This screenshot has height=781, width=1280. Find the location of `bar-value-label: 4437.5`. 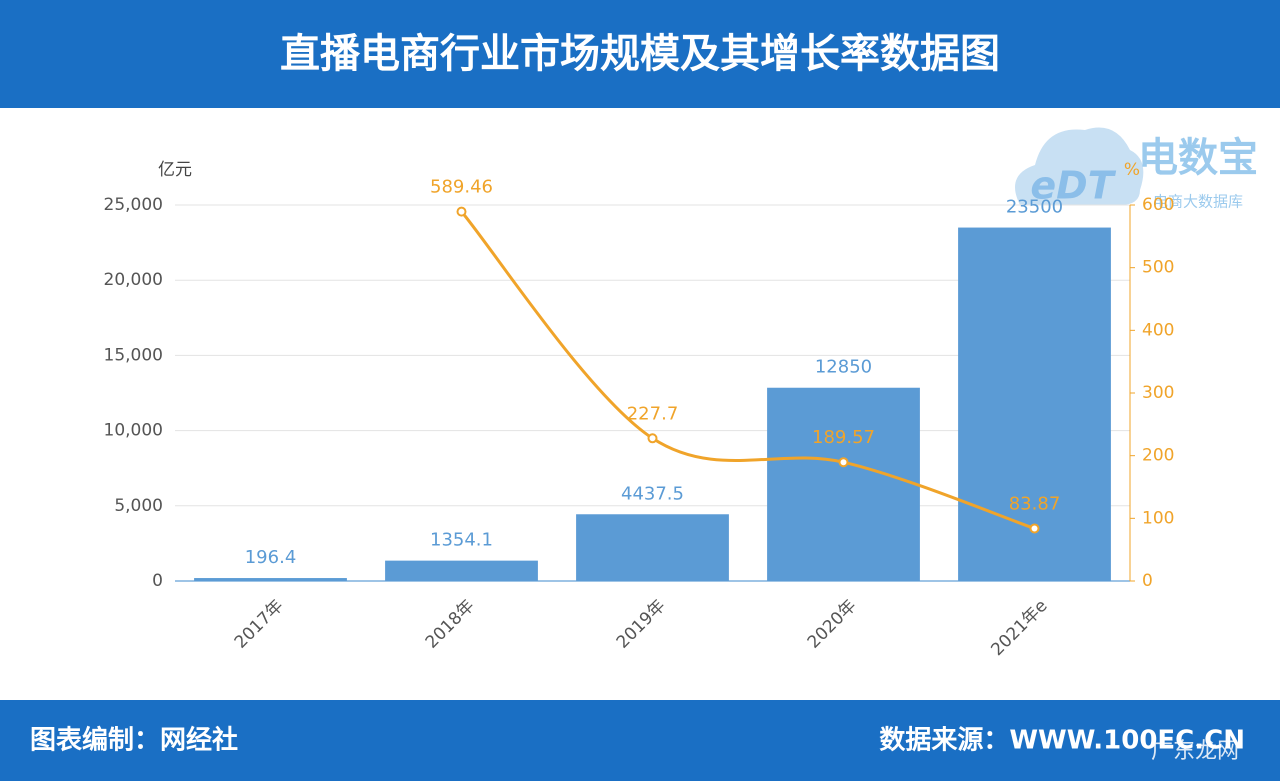

bar-value-label: 4437.5 is located at coordinates (652, 493).